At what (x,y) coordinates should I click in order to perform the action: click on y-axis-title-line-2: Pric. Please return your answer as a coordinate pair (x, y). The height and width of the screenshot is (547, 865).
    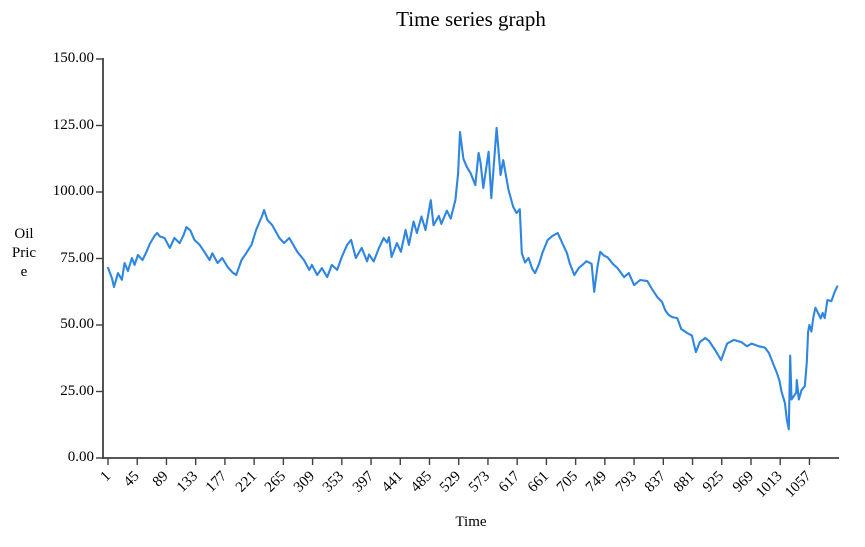
    Looking at the image, I should click on (24, 253).